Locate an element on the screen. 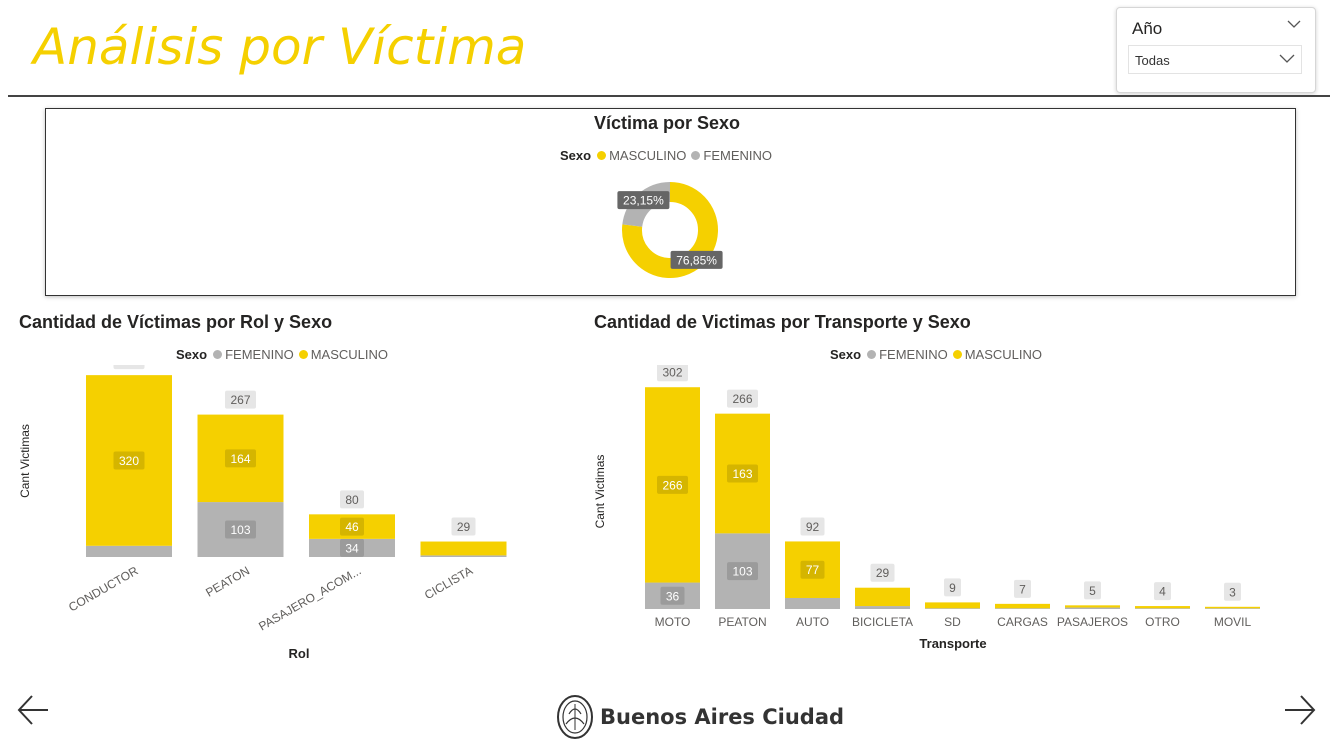 Image resolution: width=1343 pixels, height=746 pixels. data-label: 36 is located at coordinates (672, 595).